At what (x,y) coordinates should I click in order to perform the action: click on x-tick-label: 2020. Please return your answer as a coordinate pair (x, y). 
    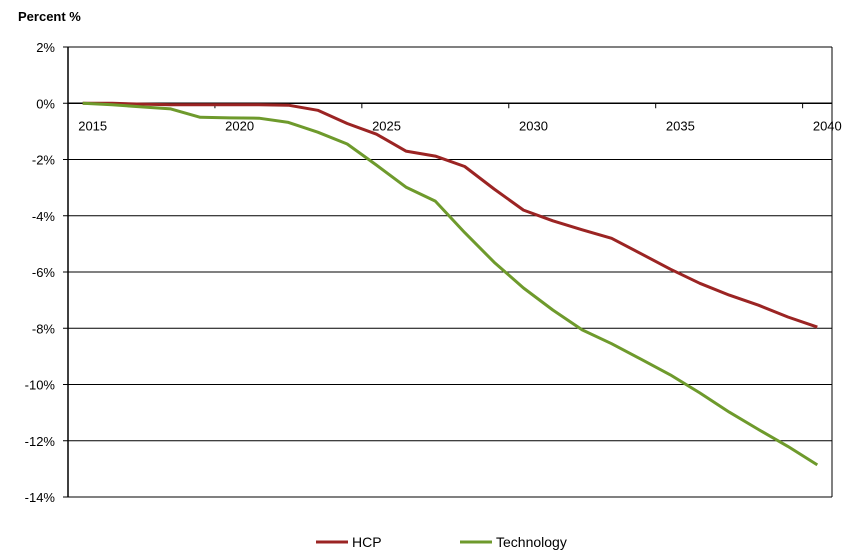
    Looking at the image, I should click on (239, 125).